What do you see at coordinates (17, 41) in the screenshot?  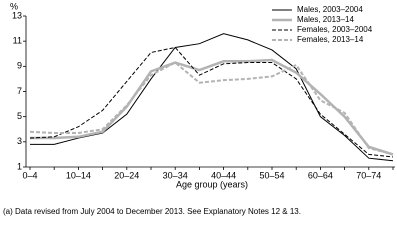 I see `y-tick-label: 11` at bounding box center [17, 41].